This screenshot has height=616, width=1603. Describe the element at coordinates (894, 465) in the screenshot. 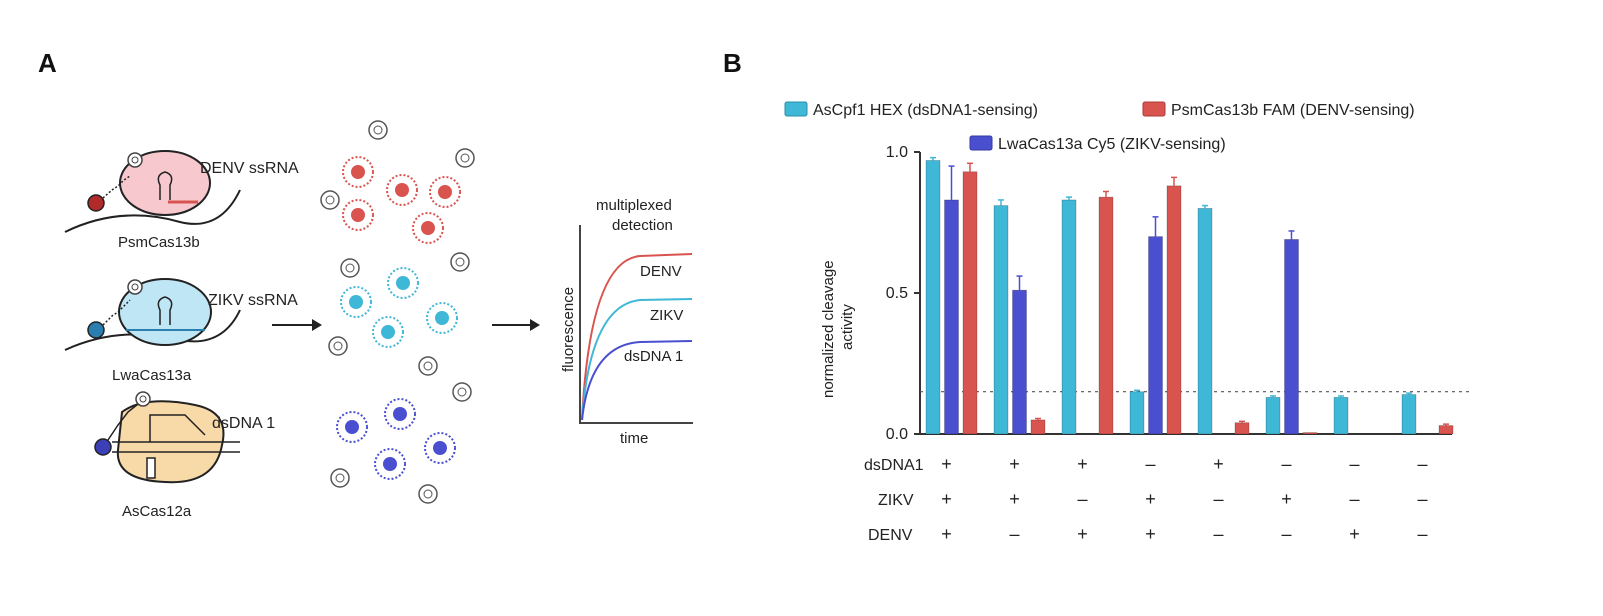

I see `condition-label-dsdna1: dsDNA1` at that location.